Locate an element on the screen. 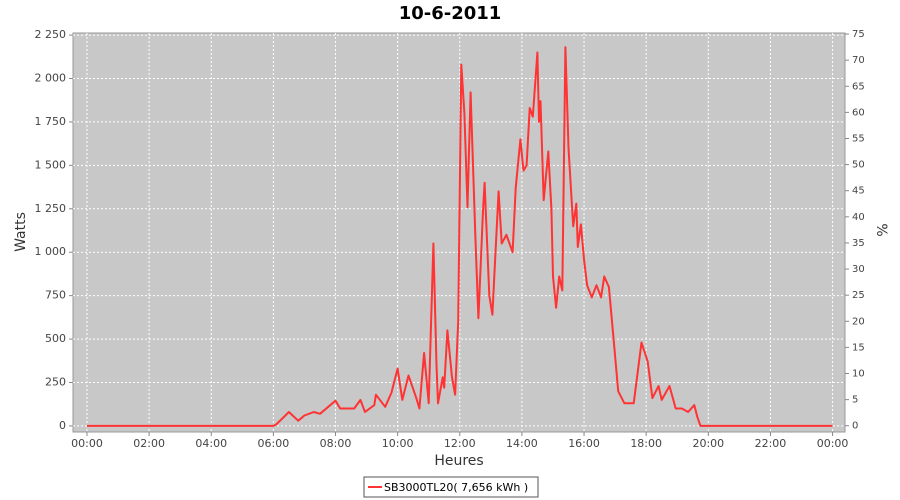 This screenshot has height=500, width=900. y2-tick-label: 45 is located at coordinates (858, 191).